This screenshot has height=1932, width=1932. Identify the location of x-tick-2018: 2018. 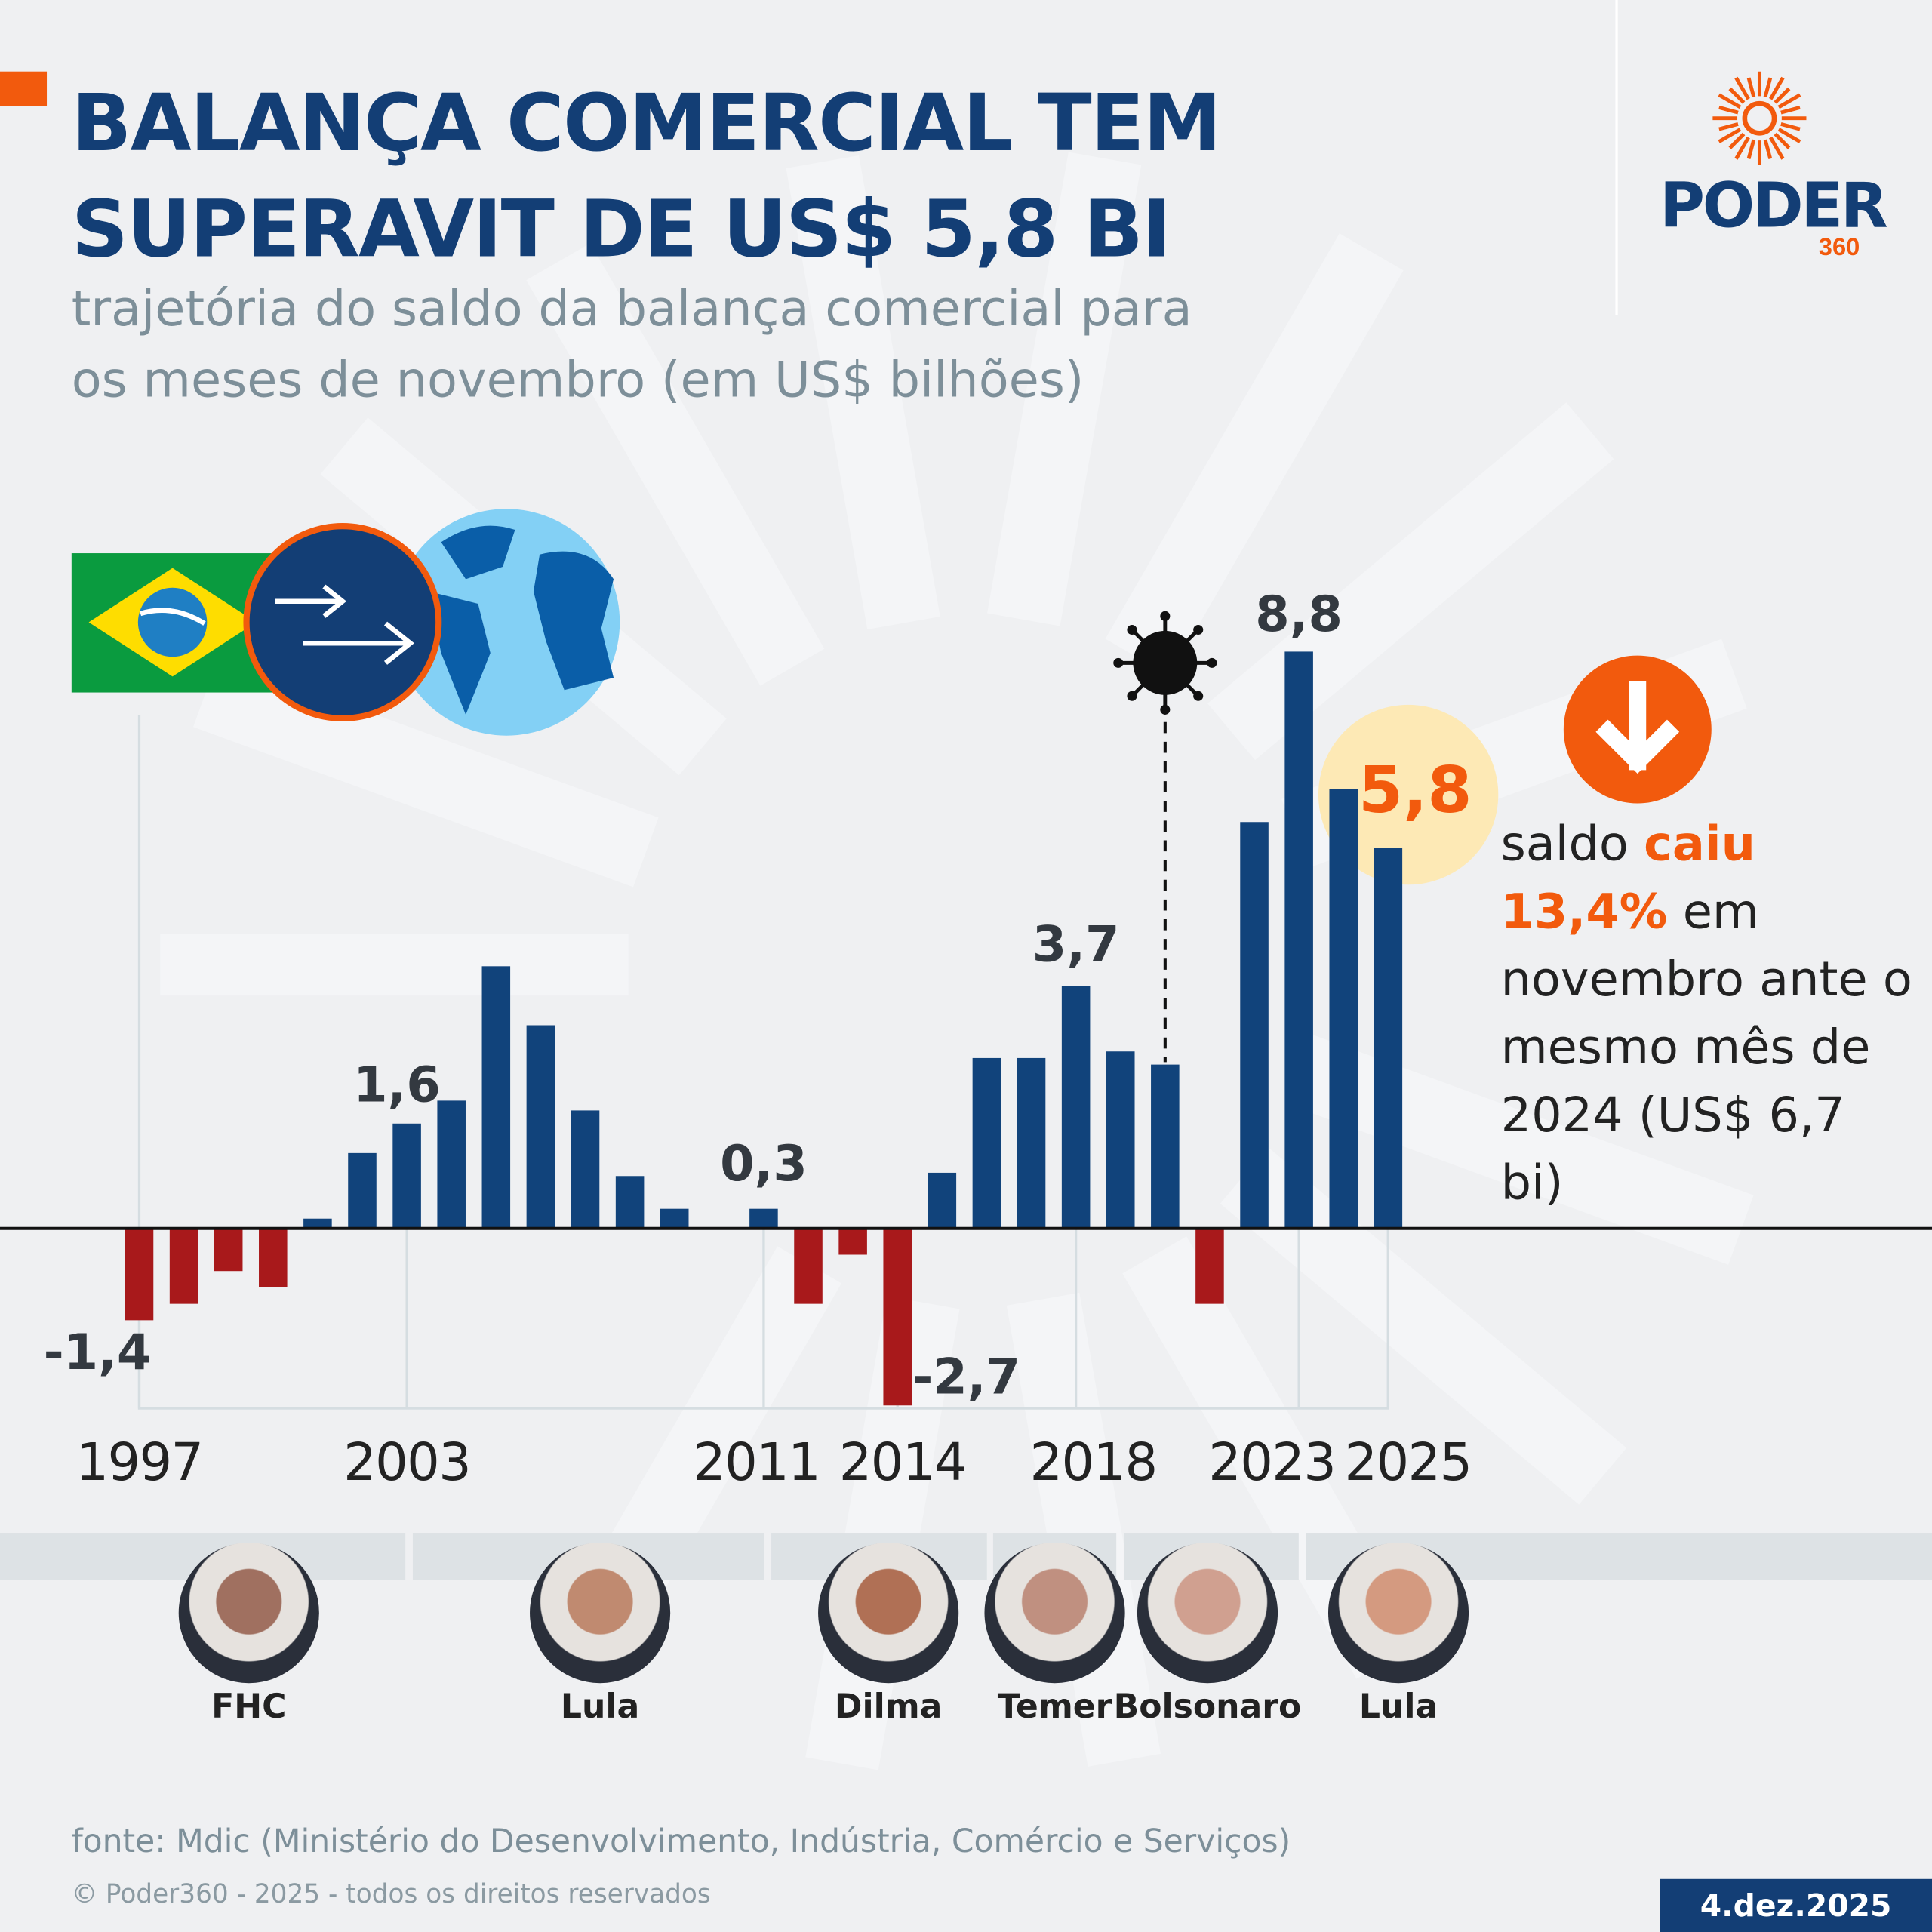
(1093, 1462).